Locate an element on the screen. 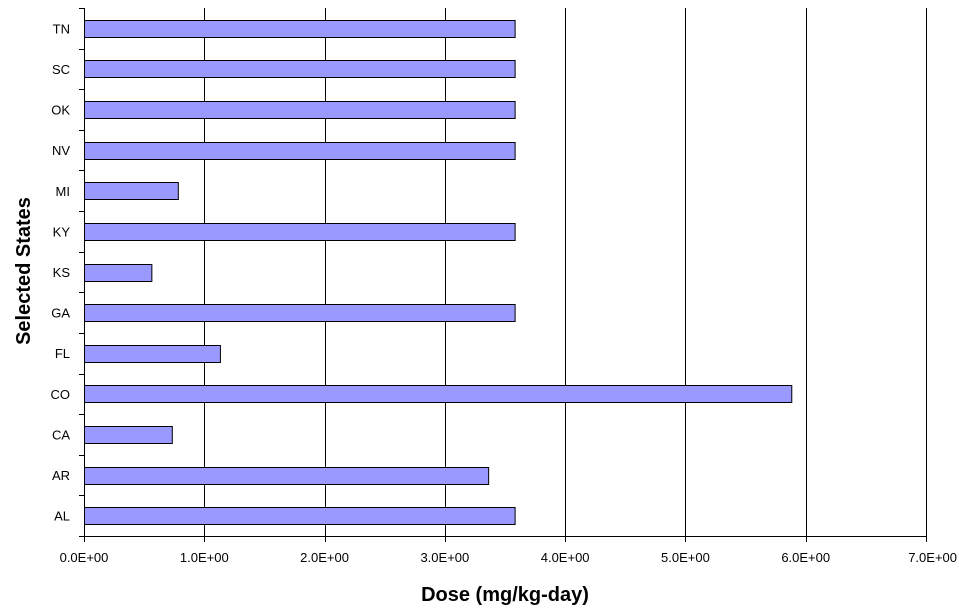 The width and height of the screenshot is (959, 614). y-tick-labels: TN SC OK NV MI KY KS GA FL CO CA AR AL is located at coordinates (61, 272).